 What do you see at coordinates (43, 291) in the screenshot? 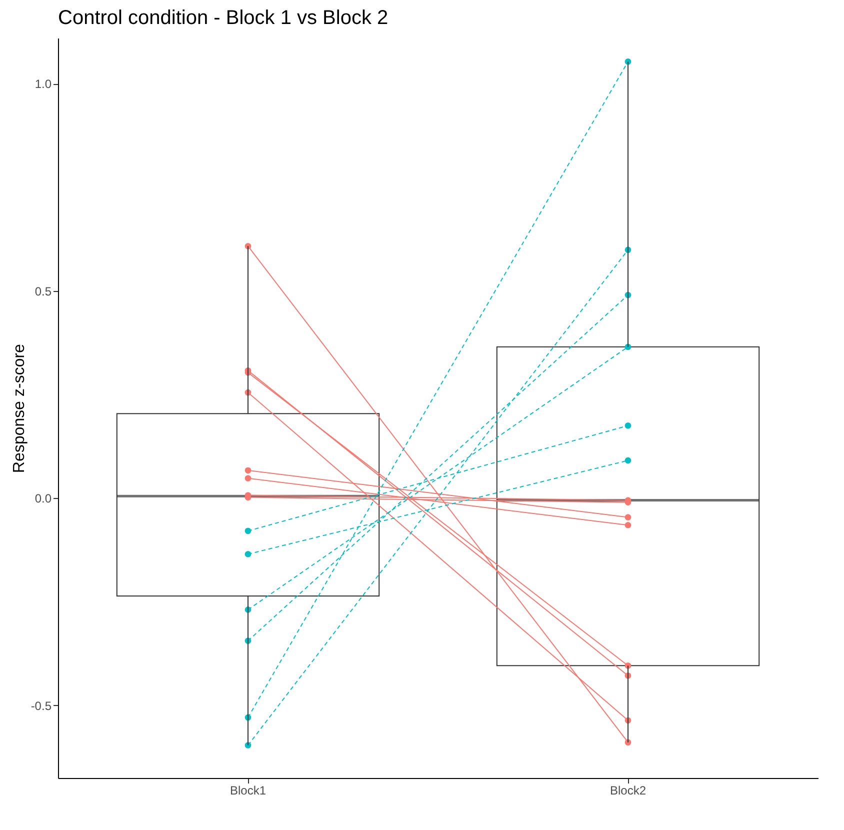
I see `y-tick-label: 0.5` at bounding box center [43, 291].